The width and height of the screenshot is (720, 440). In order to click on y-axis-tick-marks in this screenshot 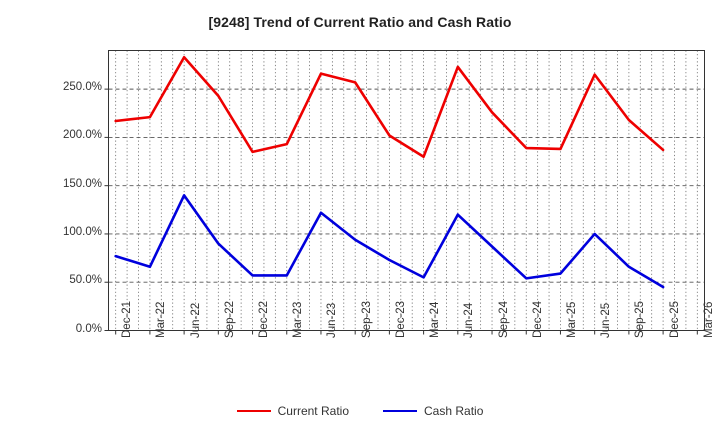, I will do `click(106, 209)`.